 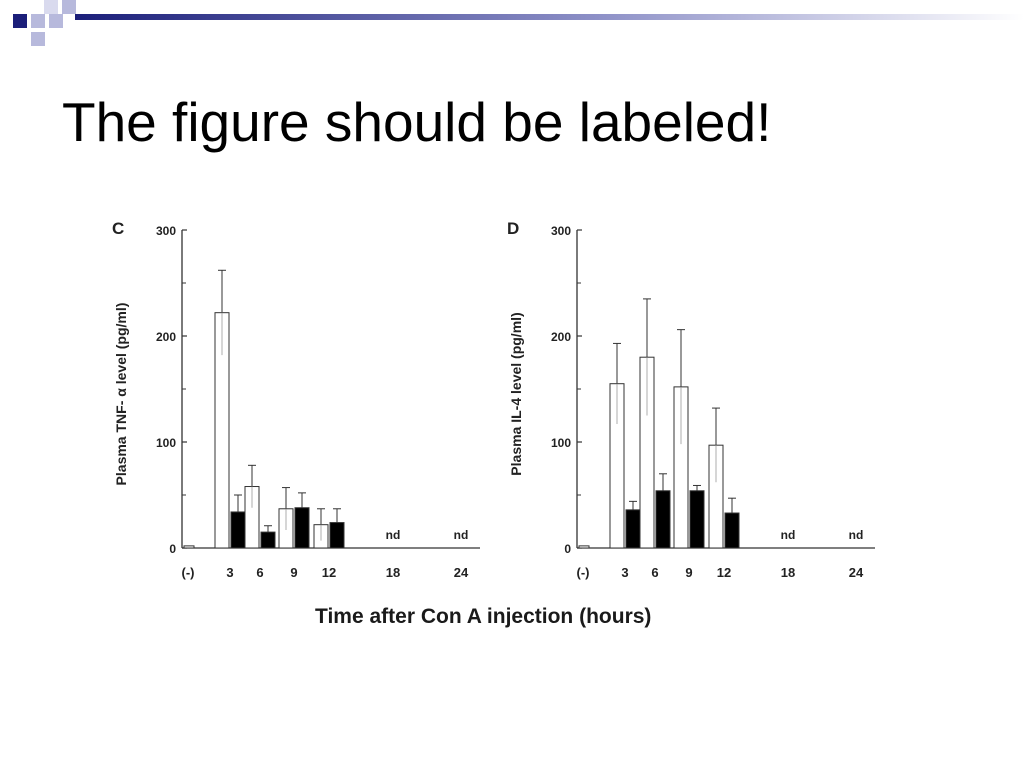 I want to click on y-axis-label: Plasma IL-4 level (pg/ml), so click(x=516, y=393).